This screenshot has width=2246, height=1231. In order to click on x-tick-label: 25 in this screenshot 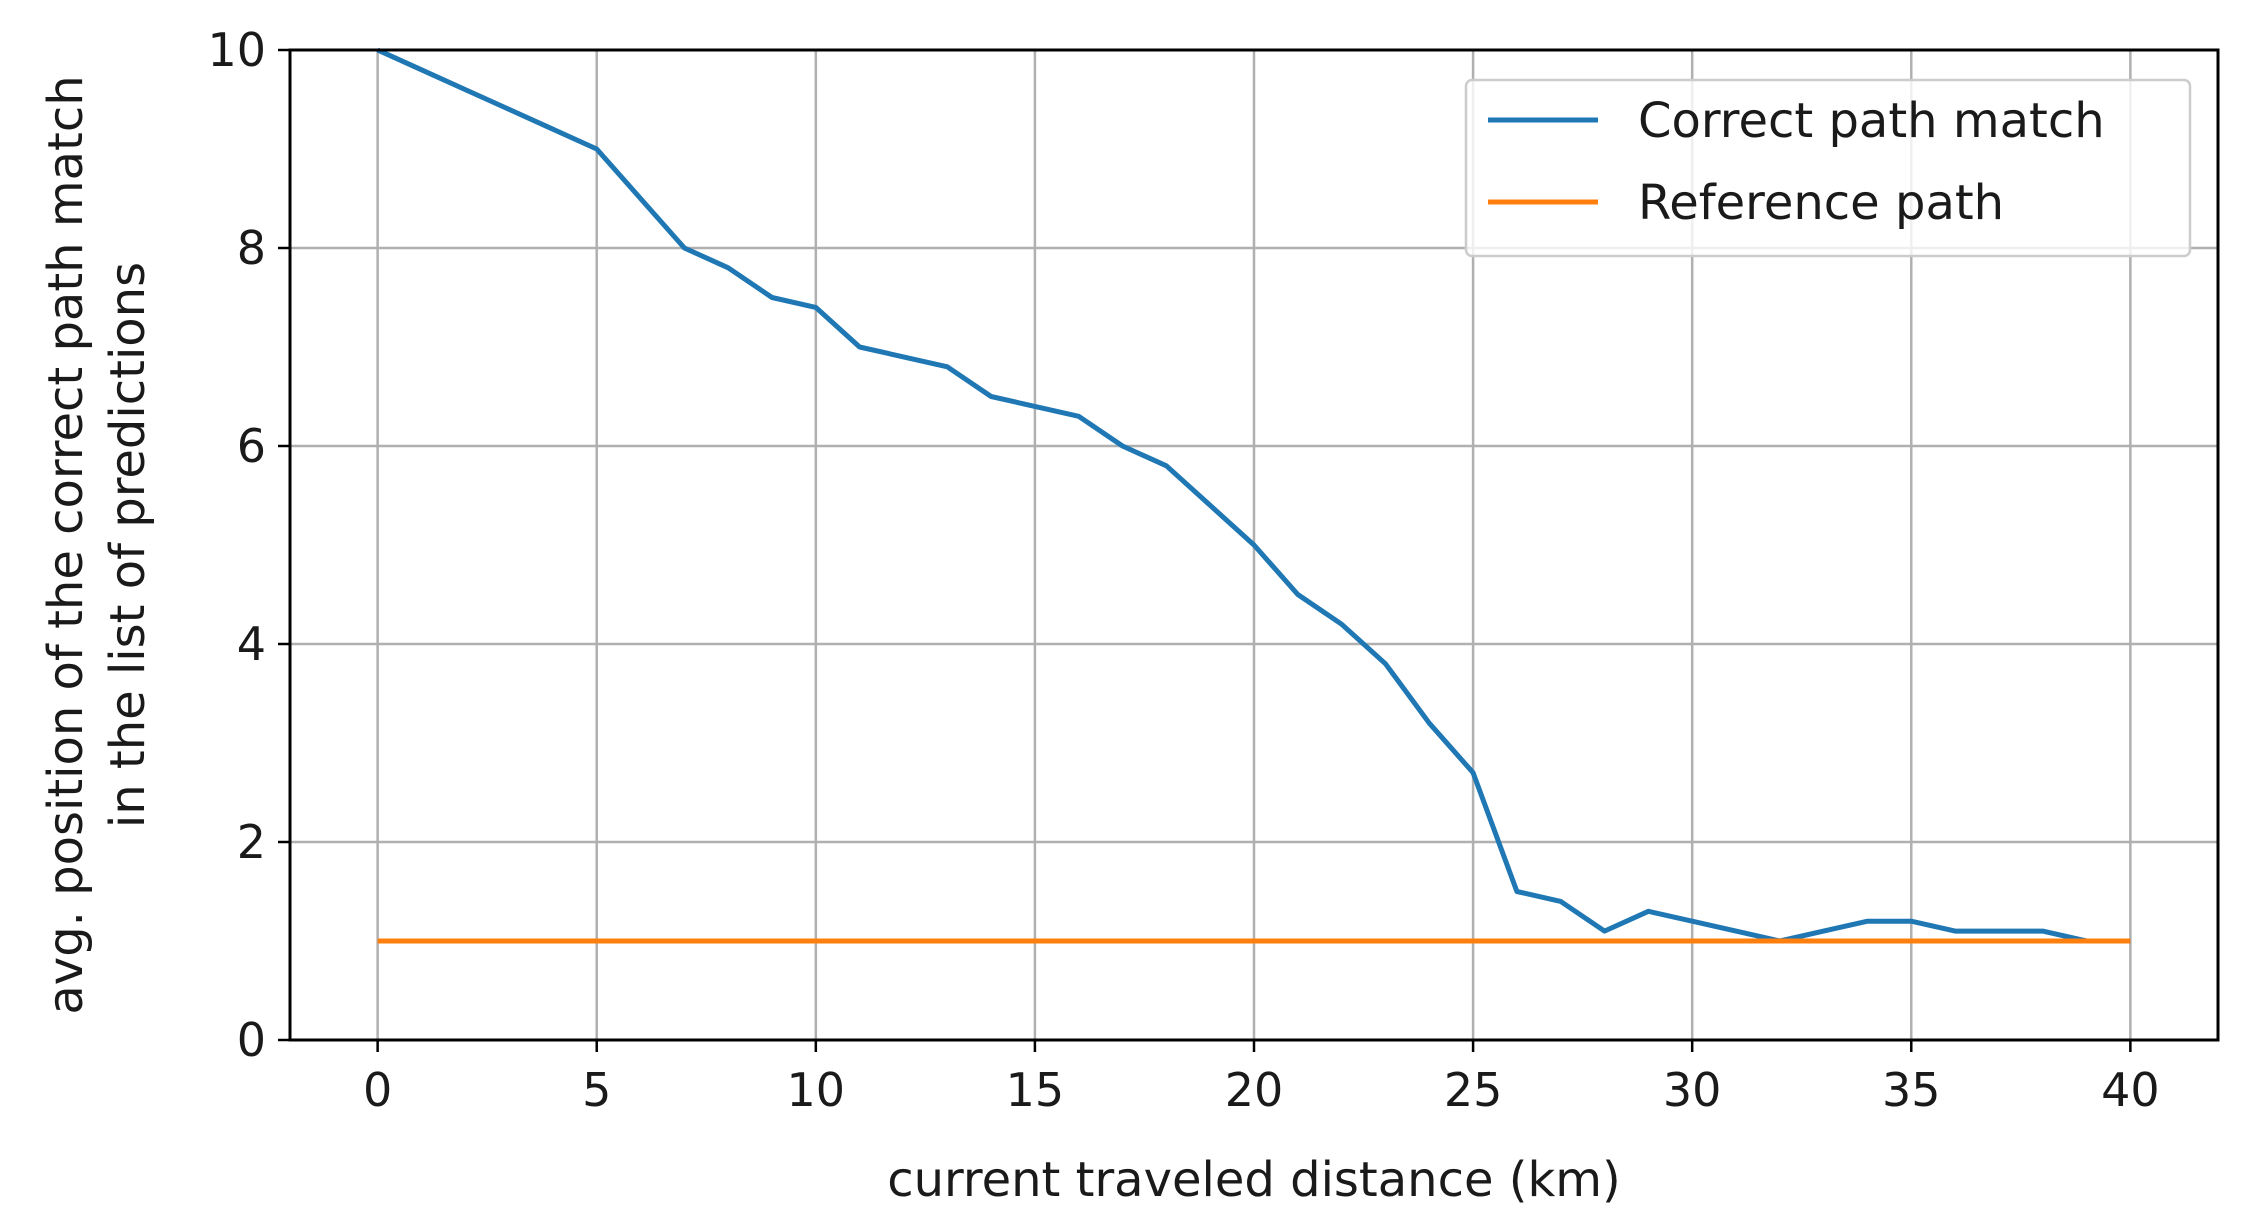, I will do `click(1473, 1090)`.